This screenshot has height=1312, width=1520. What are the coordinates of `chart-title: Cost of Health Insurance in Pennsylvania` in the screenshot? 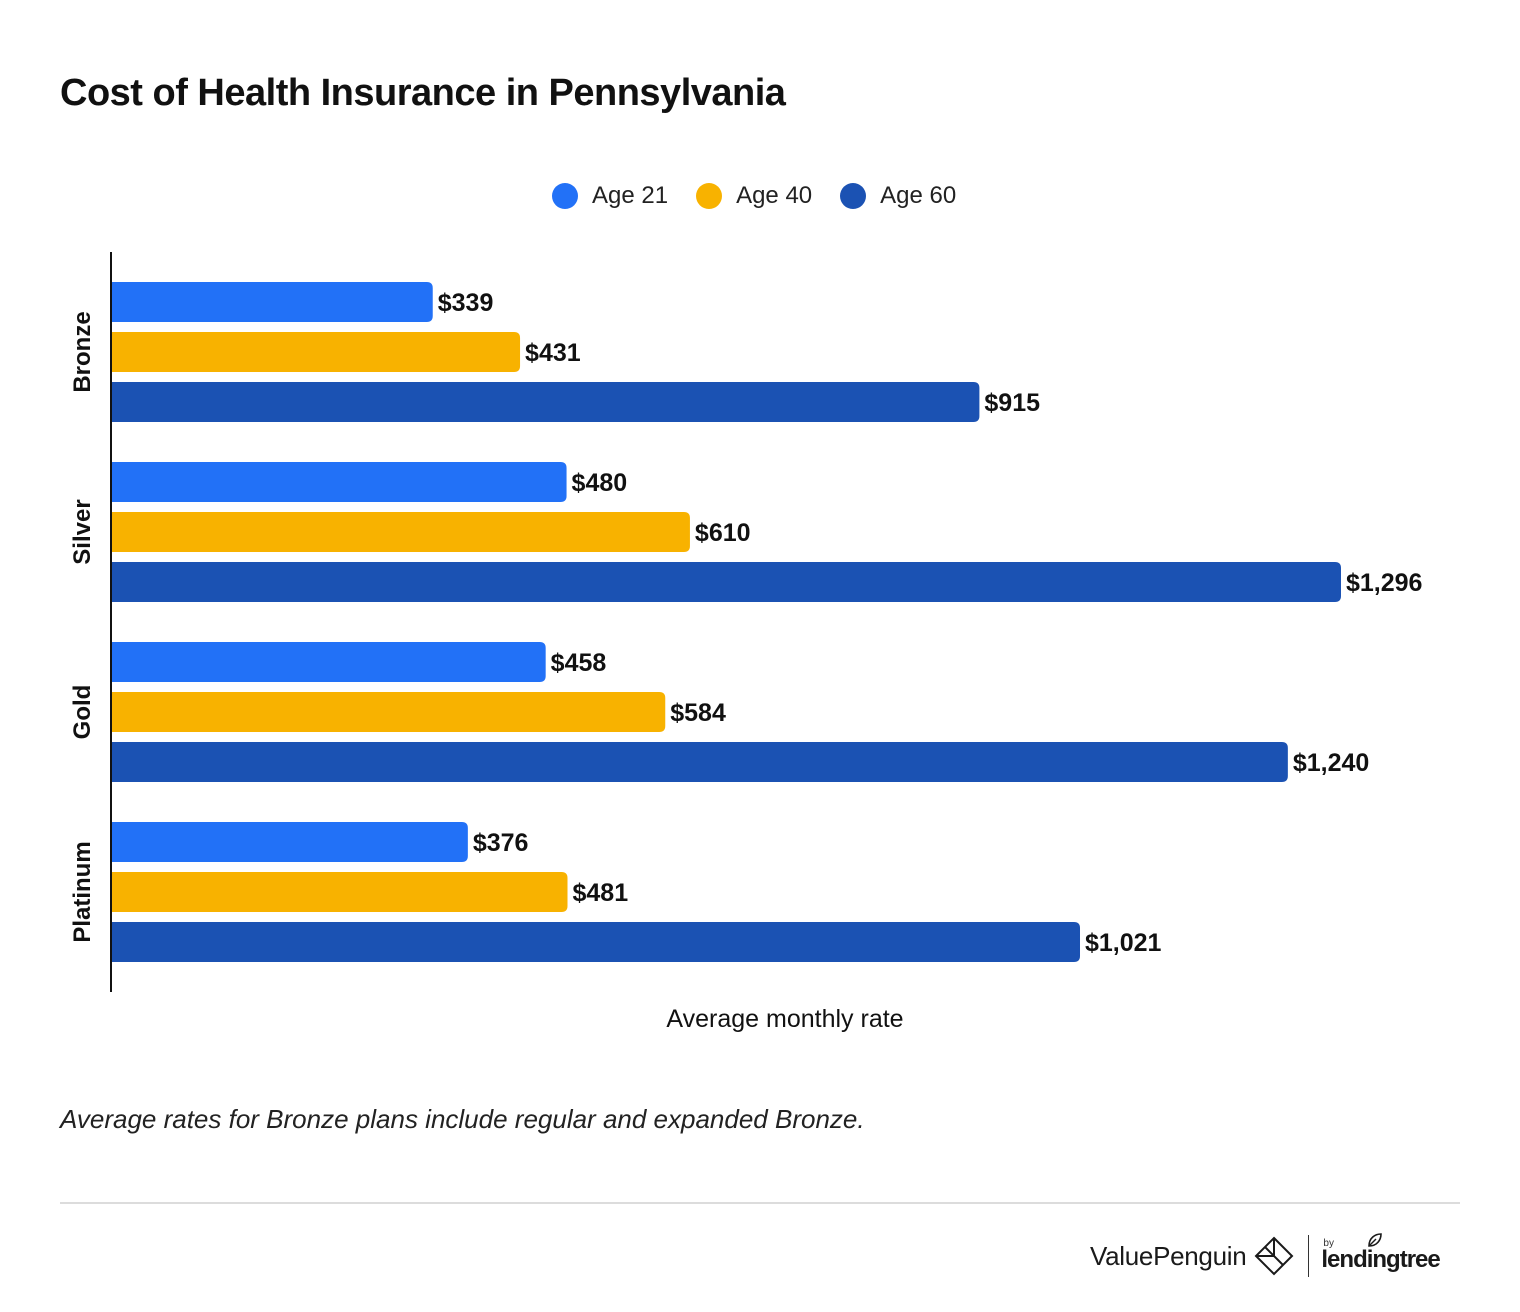 It's located at (423, 93).